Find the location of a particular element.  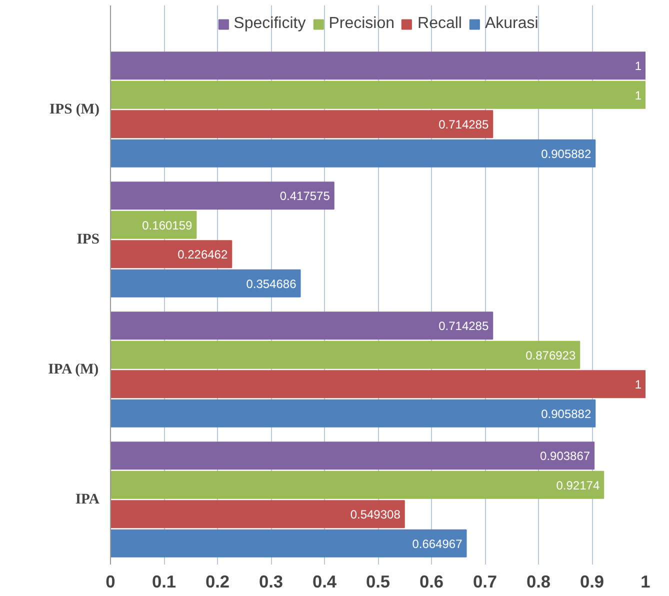

data-label: 0.903867 is located at coordinates (565, 456).